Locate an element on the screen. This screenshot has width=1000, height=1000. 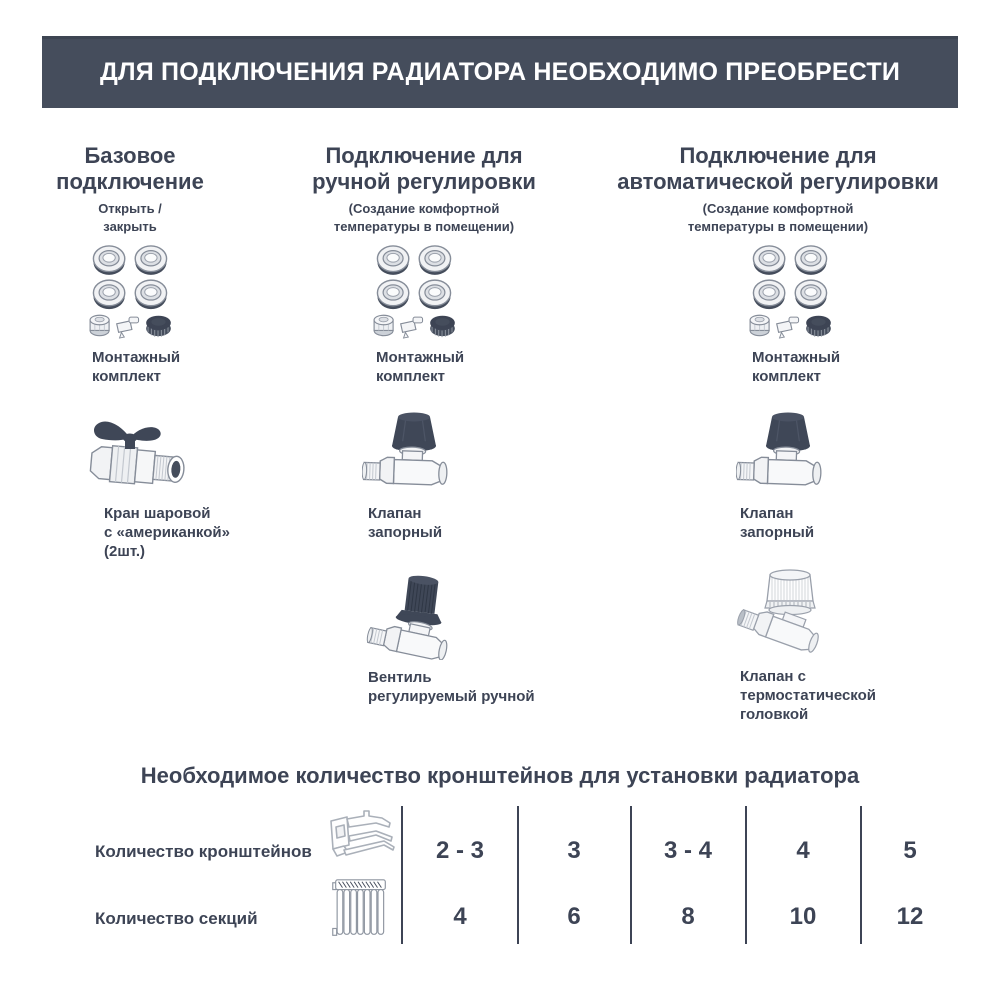
section-count-value-5: 12 is located at coordinates (910, 916).